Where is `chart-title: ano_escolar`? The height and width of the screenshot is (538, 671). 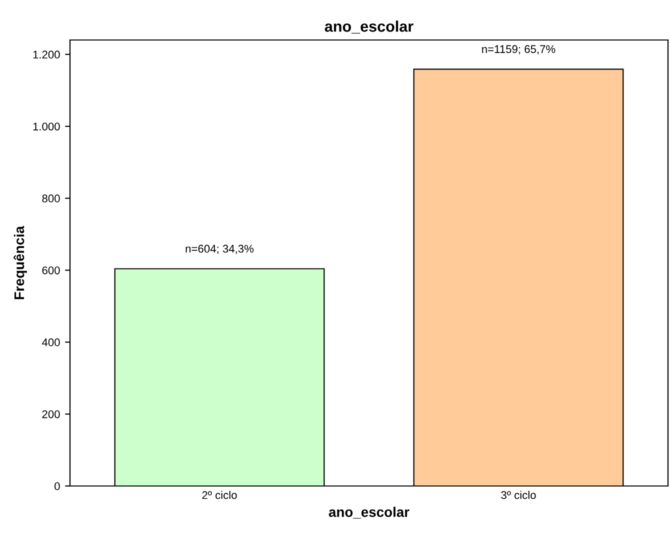 chart-title: ano_escolar is located at coordinates (369, 27).